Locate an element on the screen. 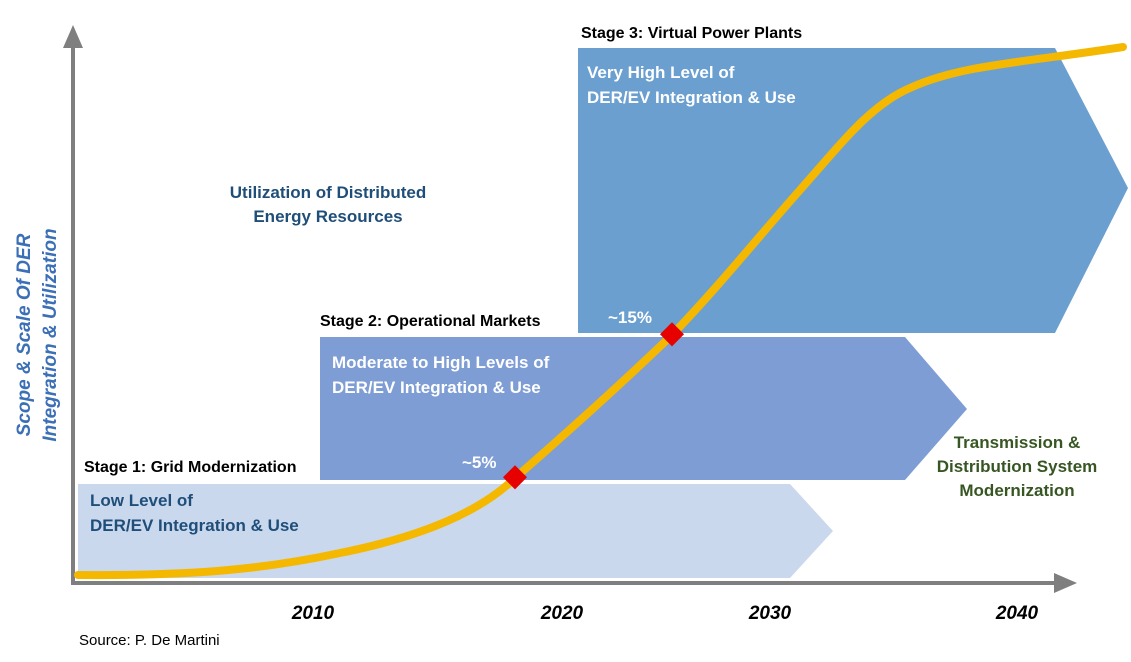 The height and width of the screenshot is (662, 1131). stage2-desc-line1: Moderate to High Levels of is located at coordinates (441, 362).